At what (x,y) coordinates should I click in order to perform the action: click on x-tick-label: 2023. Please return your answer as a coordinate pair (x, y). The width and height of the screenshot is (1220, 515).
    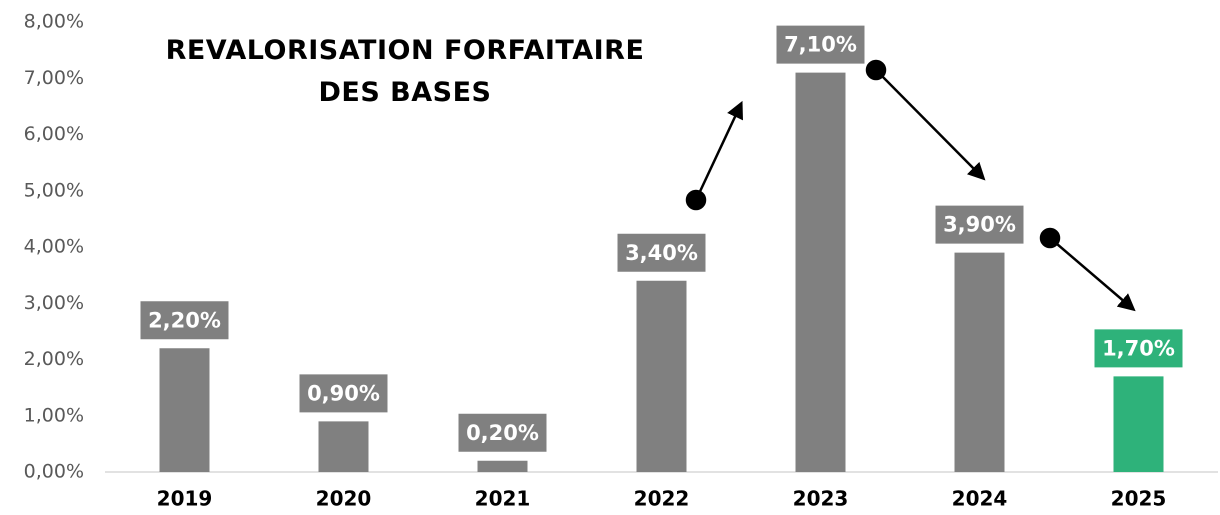
    Looking at the image, I should click on (821, 499).